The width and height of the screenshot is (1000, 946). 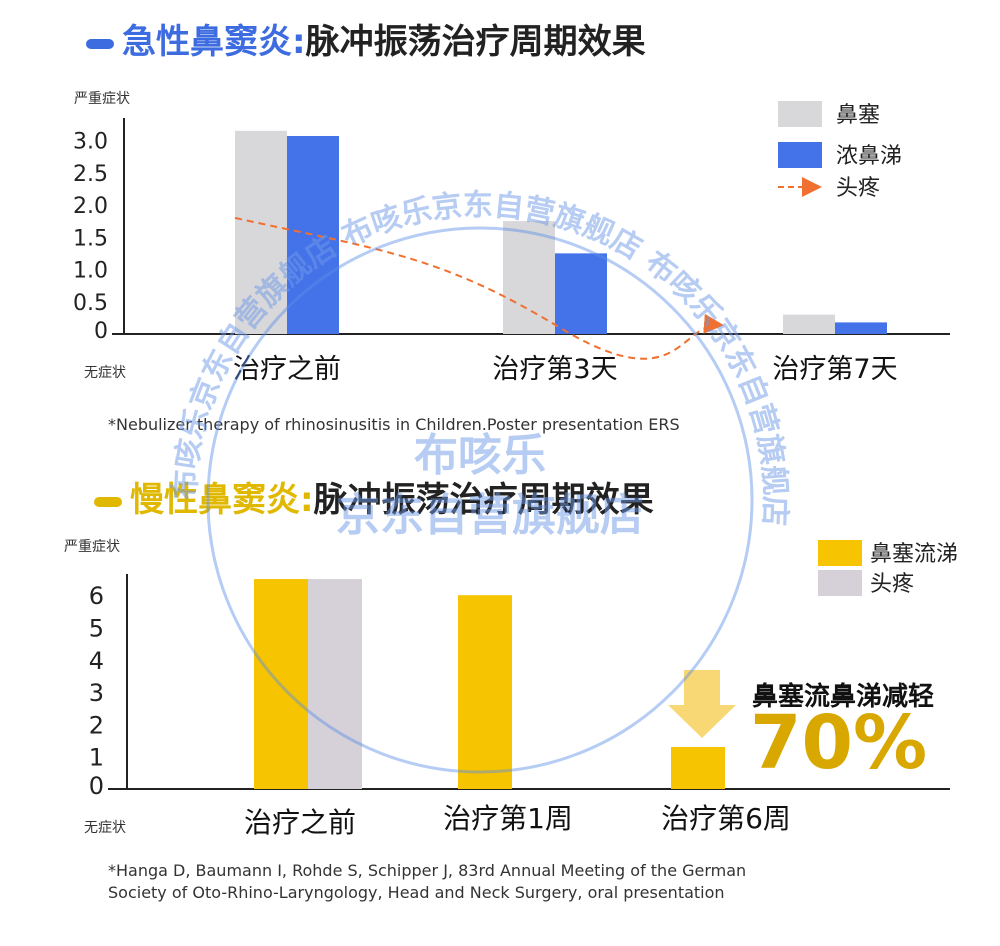 What do you see at coordinates (508, 818) in the screenshot?
I see `chart2-x-tick: 治疗第1周` at bounding box center [508, 818].